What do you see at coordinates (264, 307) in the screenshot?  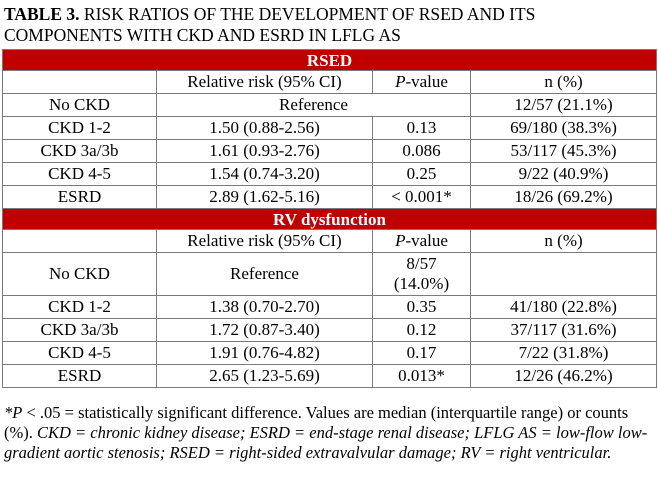 I see `cell-relative-risk: 1.38 (0.70-2.70)` at bounding box center [264, 307].